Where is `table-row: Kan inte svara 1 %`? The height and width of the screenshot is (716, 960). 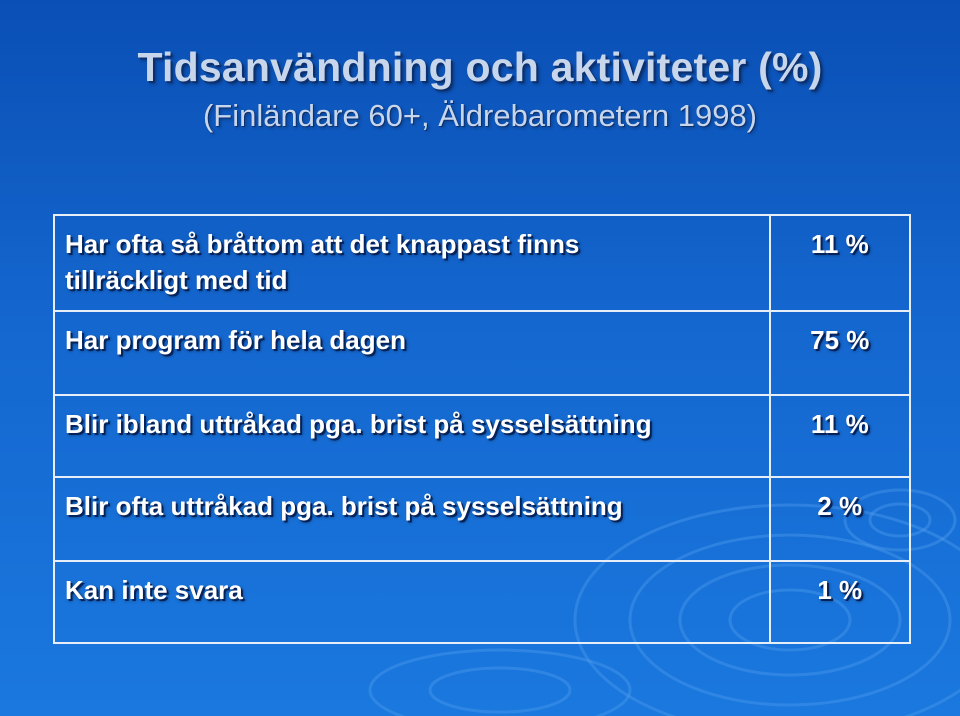
table-row: Kan inte svara 1 % is located at coordinates (482, 602).